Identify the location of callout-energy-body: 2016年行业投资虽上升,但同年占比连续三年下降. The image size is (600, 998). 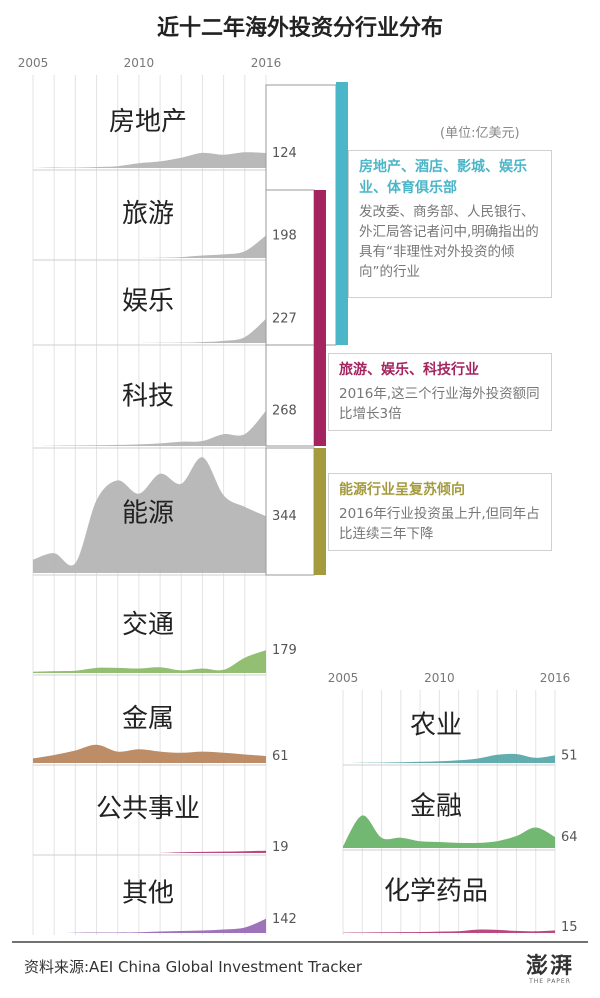
(439, 524).